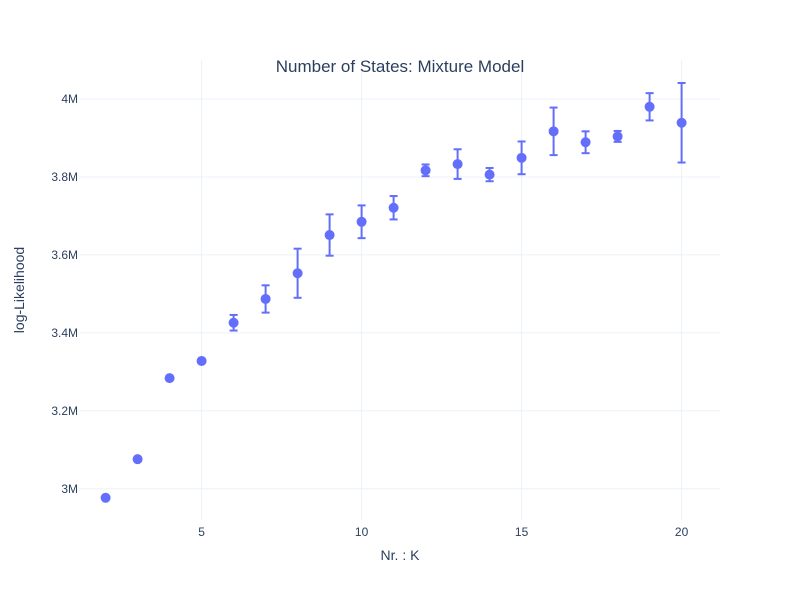  I want to click on y-tick-label: 3M, so click(69, 489).